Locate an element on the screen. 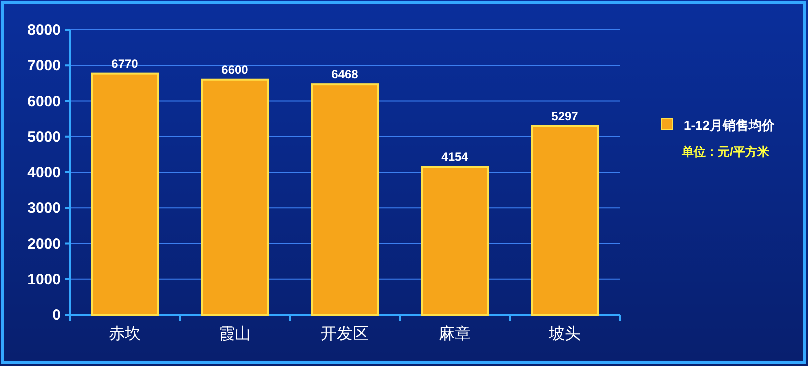  x-tick-label: 麻章 is located at coordinates (455, 334).